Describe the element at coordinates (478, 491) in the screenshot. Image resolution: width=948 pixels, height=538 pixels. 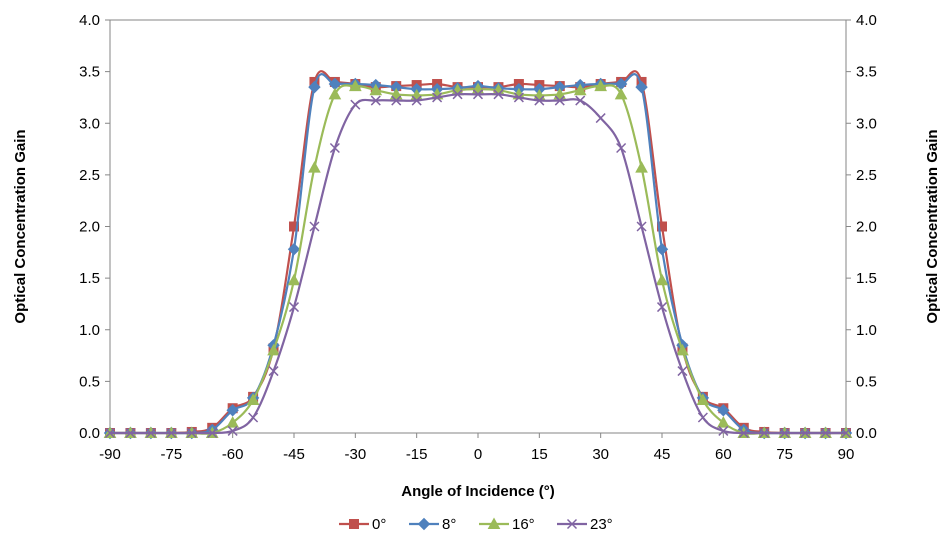
I see `x-axis-title: Angle of Incidence (°)` at that location.